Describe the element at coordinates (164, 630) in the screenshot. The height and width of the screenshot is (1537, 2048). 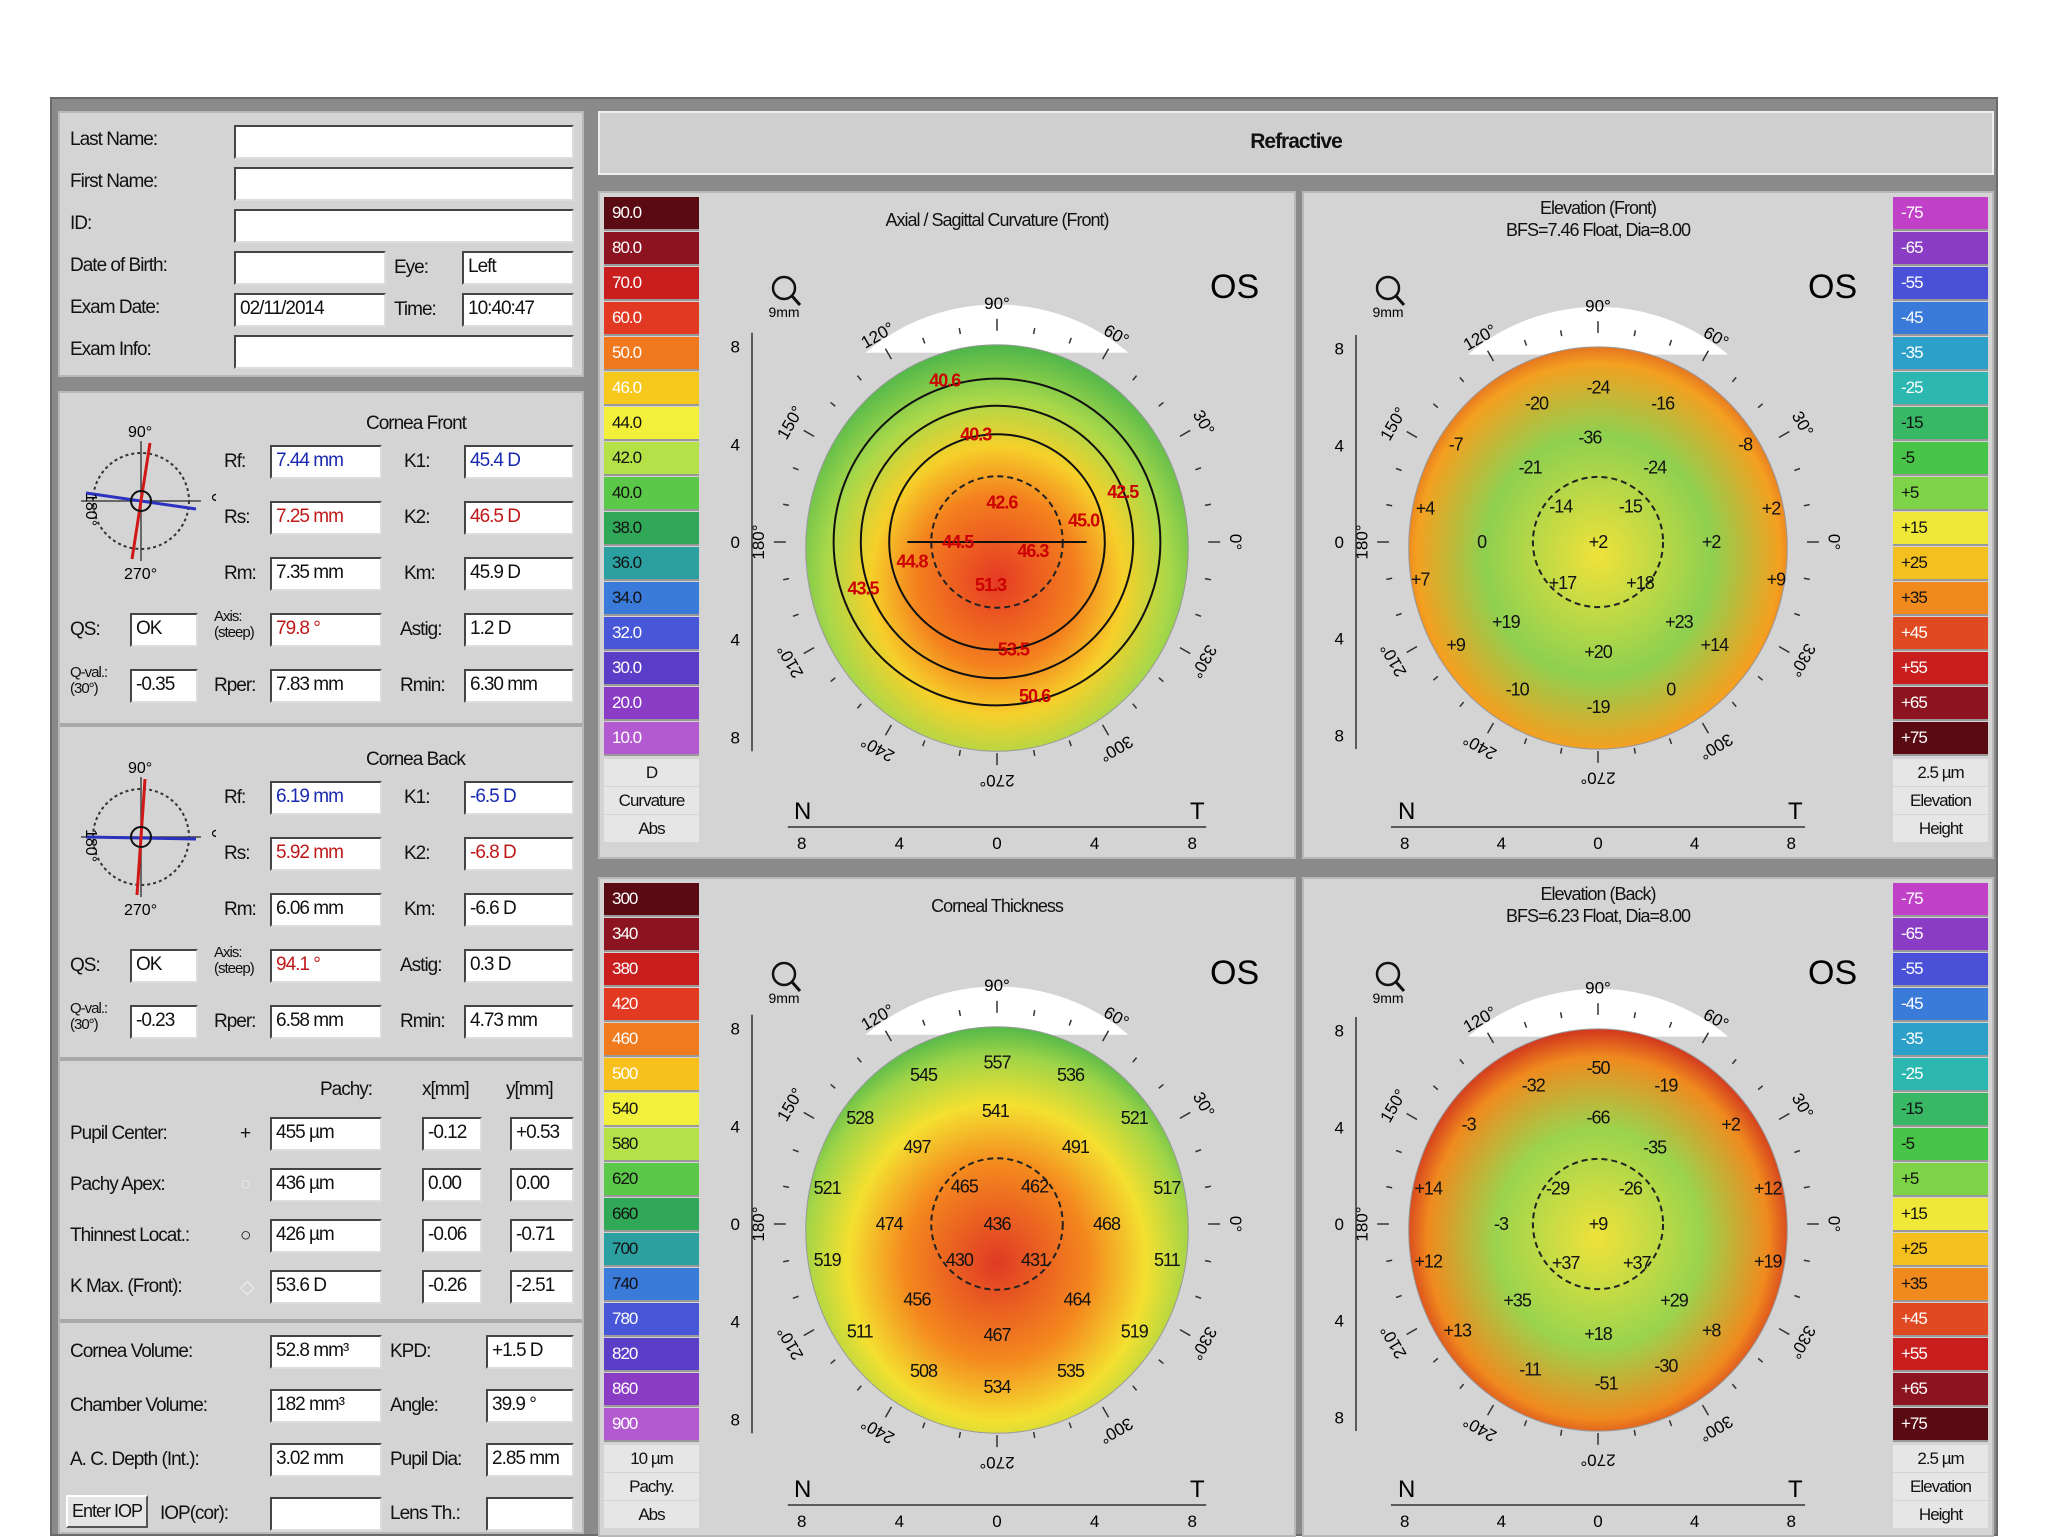
I see `cf-qs-field: OK` at that location.